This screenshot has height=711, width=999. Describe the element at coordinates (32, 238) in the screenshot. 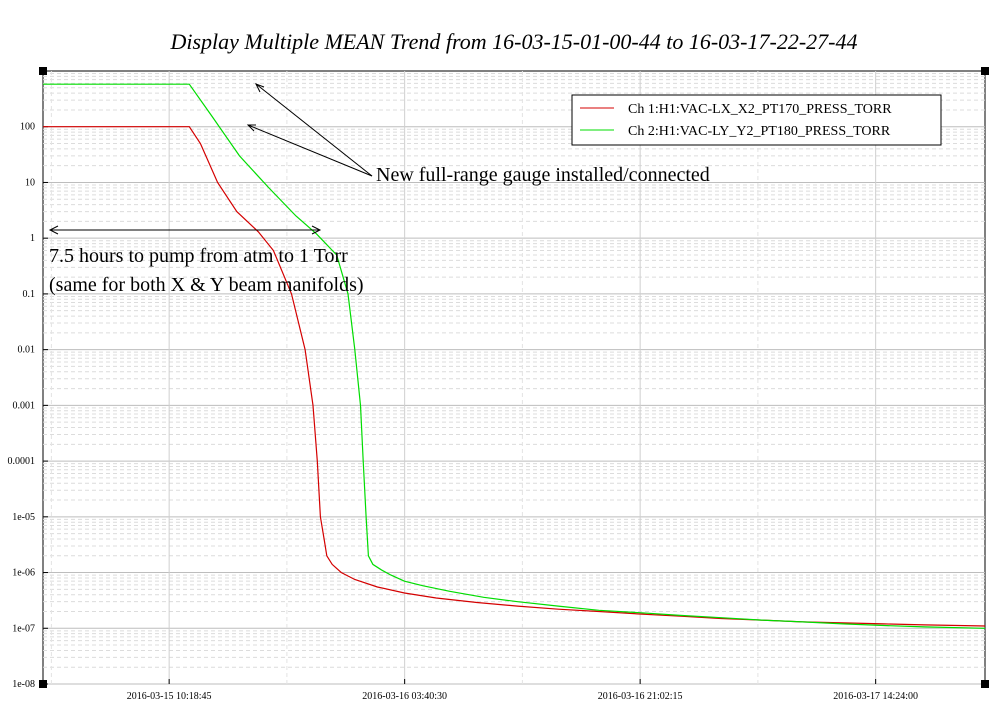

I see `y-tick-label: 1` at that location.